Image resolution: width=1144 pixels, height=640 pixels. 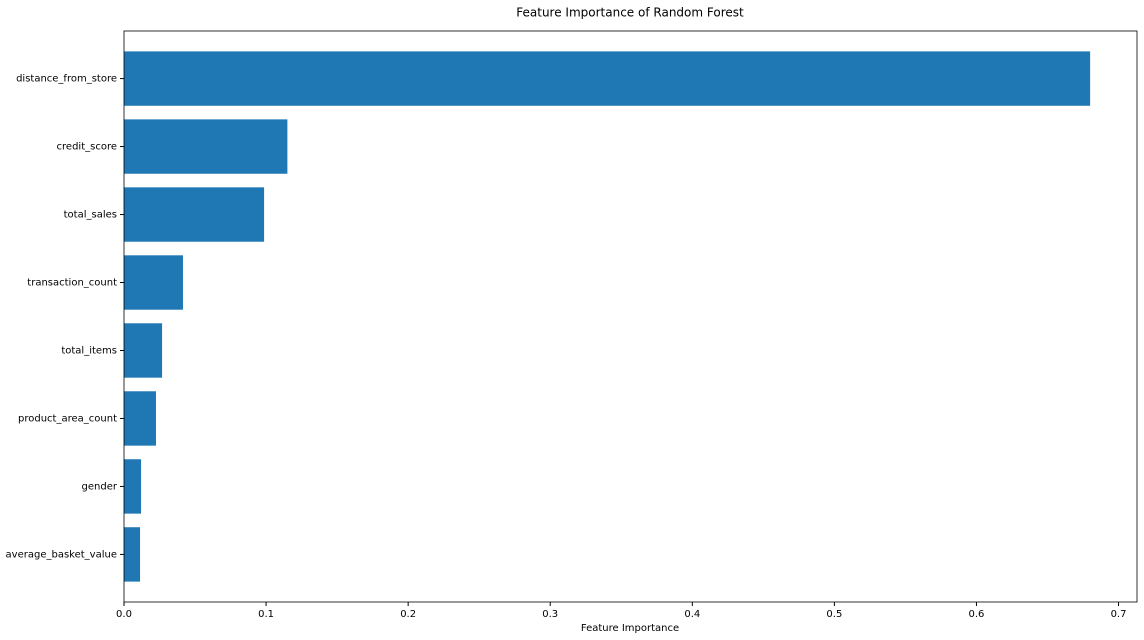 What do you see at coordinates (87, 147) in the screenshot?
I see `y-tick-label: credit_score` at bounding box center [87, 147].